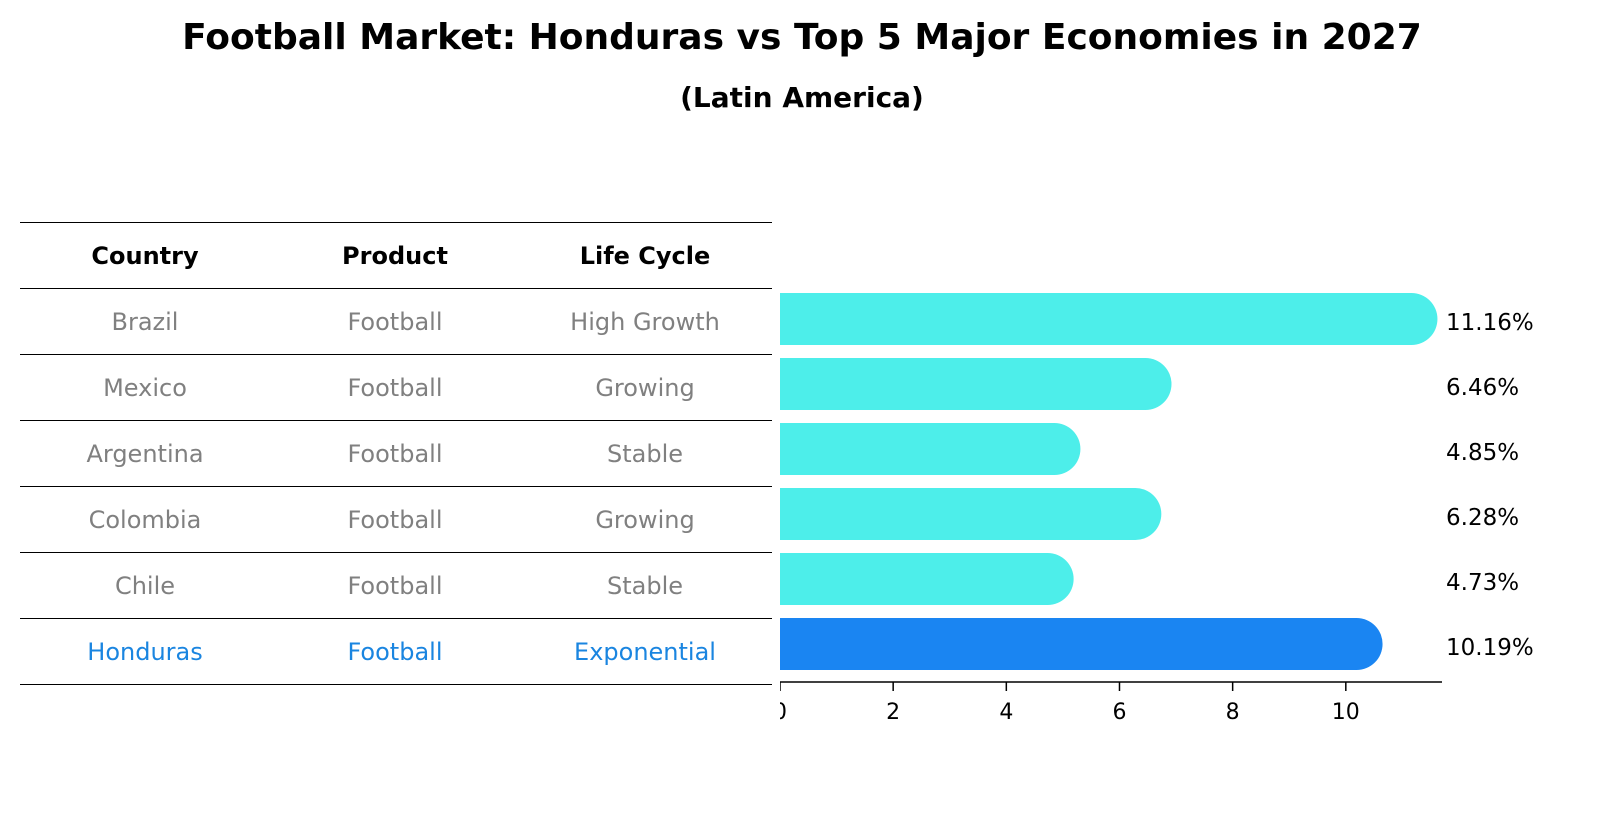  What do you see at coordinates (1490, 648) in the screenshot?
I see `value-label: 10.19%` at bounding box center [1490, 648].